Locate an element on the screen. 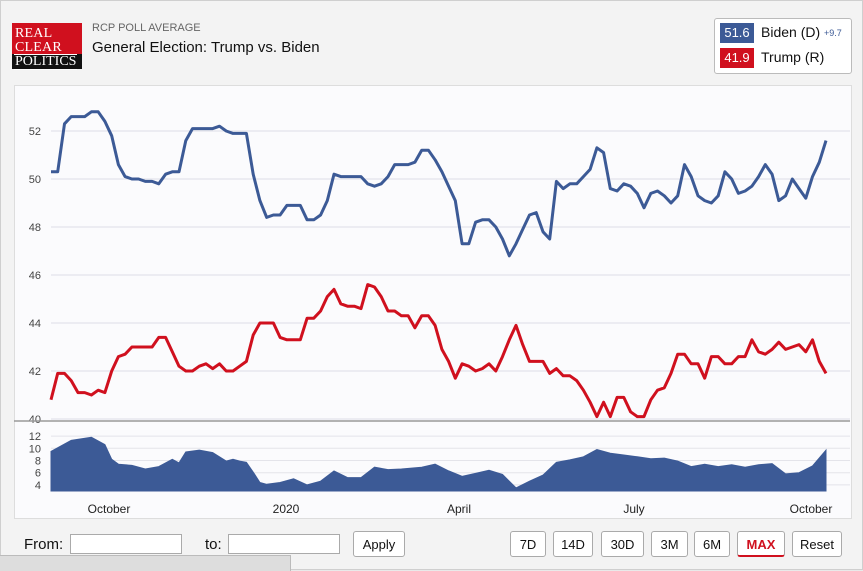 Image resolution: width=863 pixels, height=571 pixels. x-tick-label: 2020 is located at coordinates (286, 509).